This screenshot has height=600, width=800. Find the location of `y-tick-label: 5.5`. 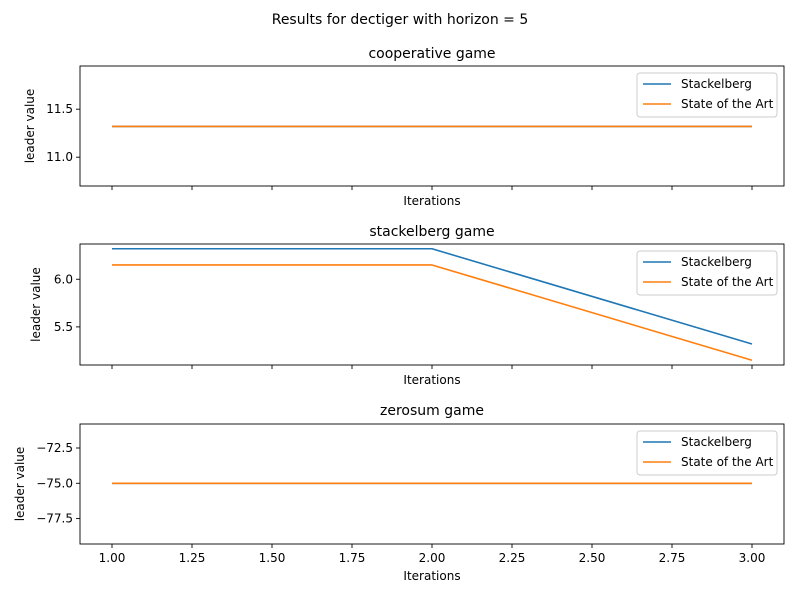

y-tick-label: 5.5 is located at coordinates (63, 327).